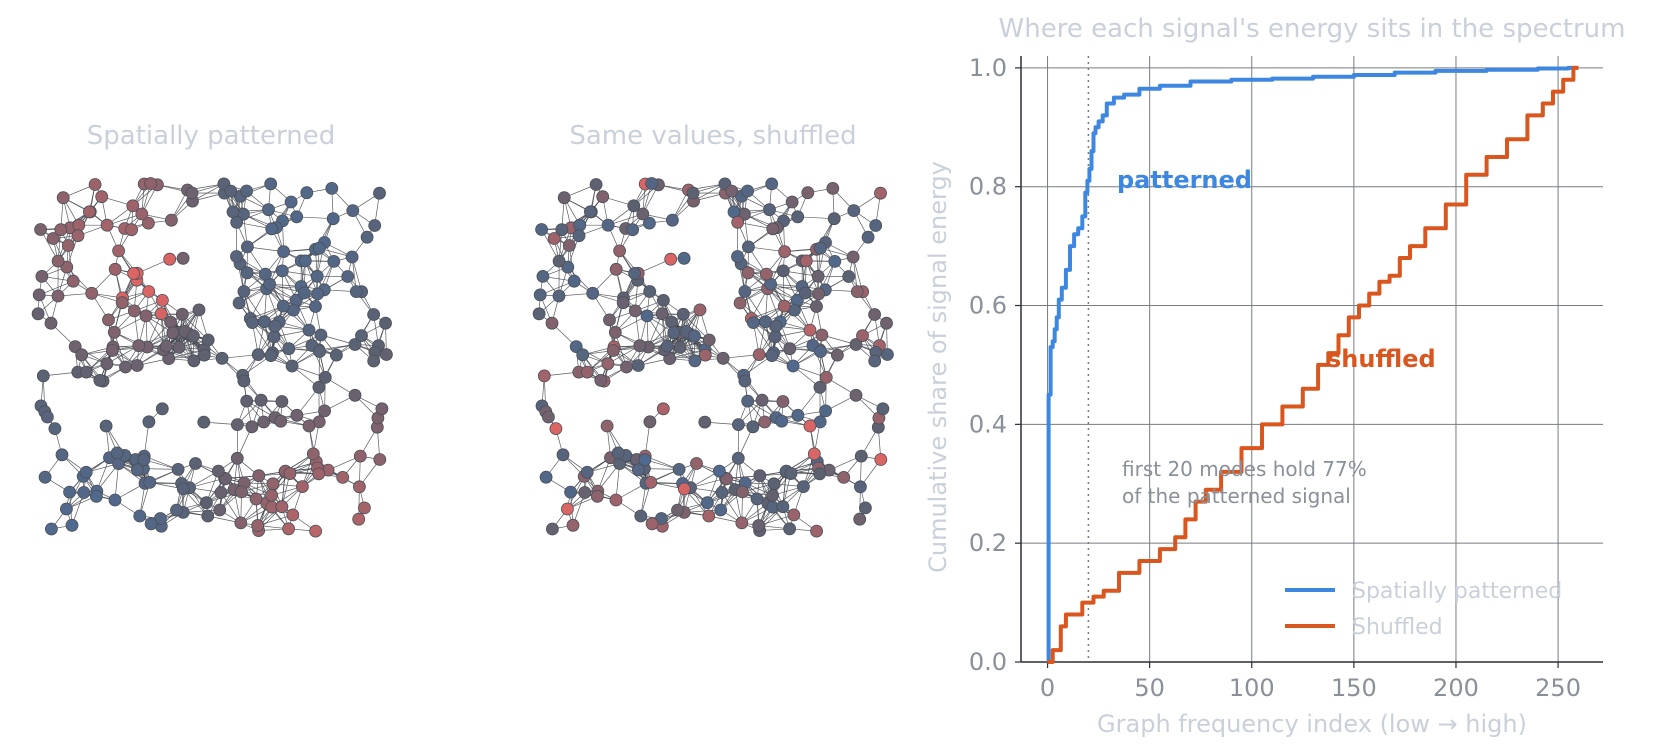  What do you see at coordinates (995, 365) in the screenshot?
I see `y-tick-labels: 0.0 0.2 0.4 0.6 0.8 1.0` at bounding box center [995, 365].